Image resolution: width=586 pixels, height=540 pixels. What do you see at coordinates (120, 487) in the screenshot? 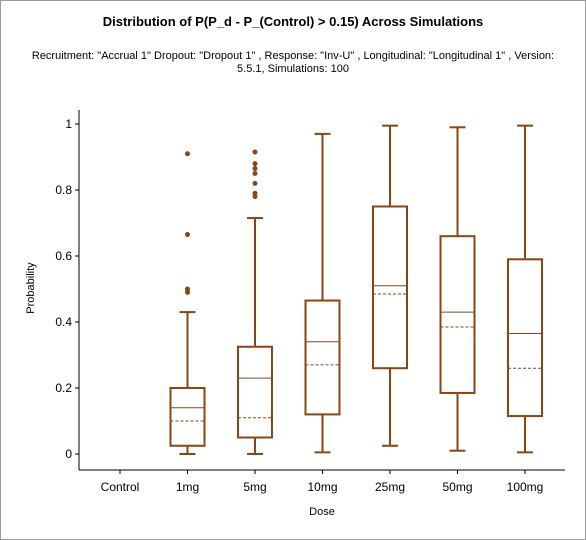
I see `x-tick-label: Control` at bounding box center [120, 487].